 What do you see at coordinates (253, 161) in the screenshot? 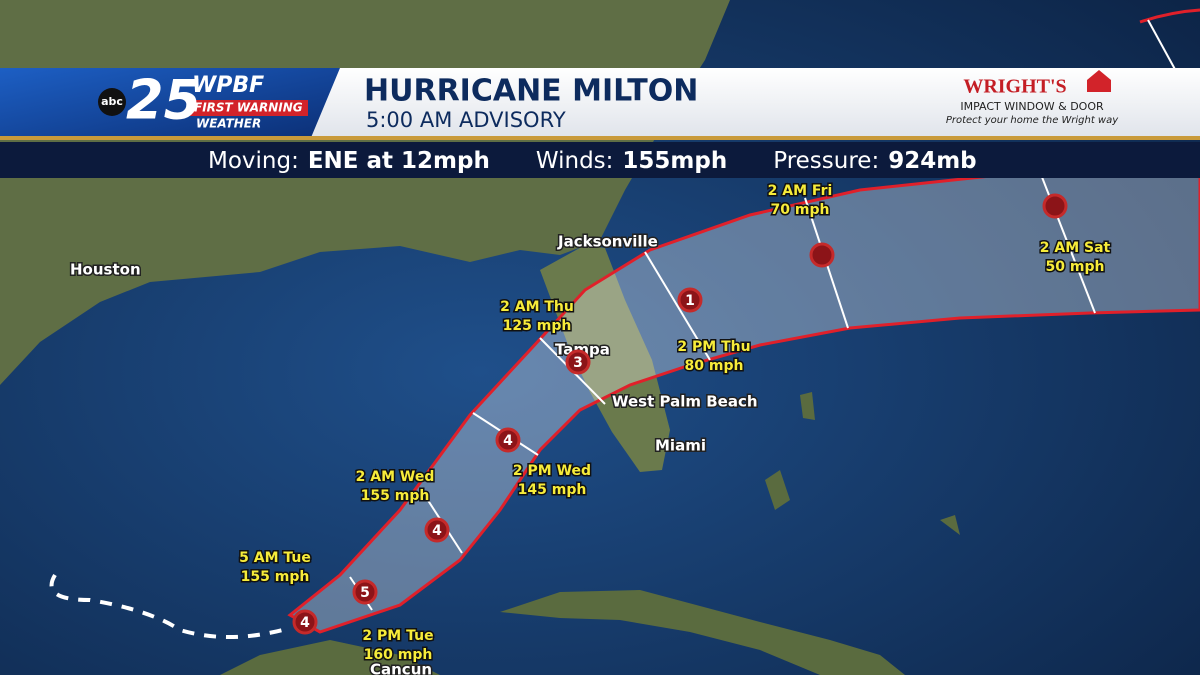
I see `status-label: Moving:` at bounding box center [253, 161].